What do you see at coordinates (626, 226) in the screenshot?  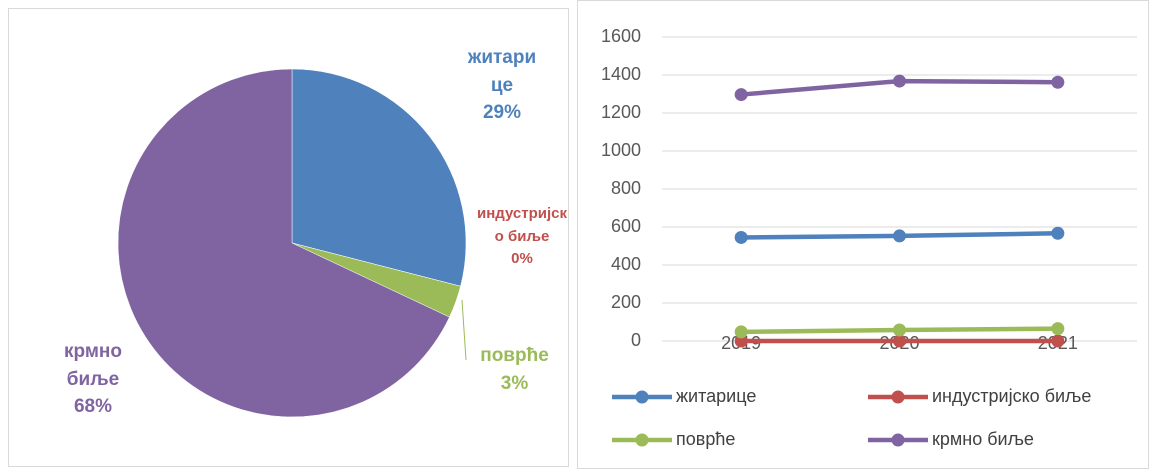 I see `y-tick-label: 600` at bounding box center [626, 226].